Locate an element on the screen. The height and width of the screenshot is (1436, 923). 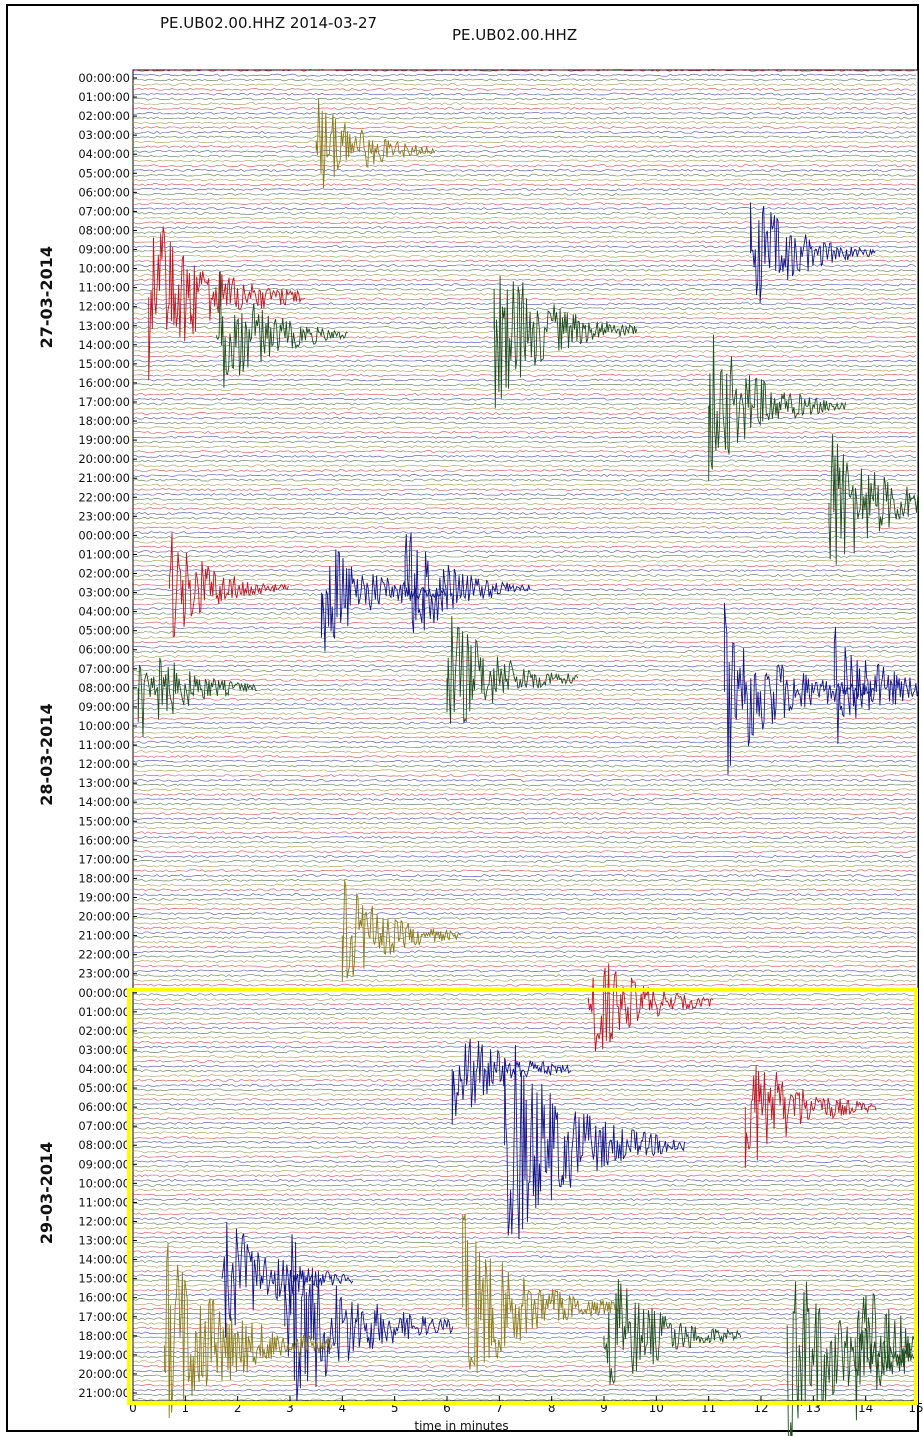
day-labels: 27-03-2014 28-03-2014 29-03-2014 is located at coordinates (46, 745).